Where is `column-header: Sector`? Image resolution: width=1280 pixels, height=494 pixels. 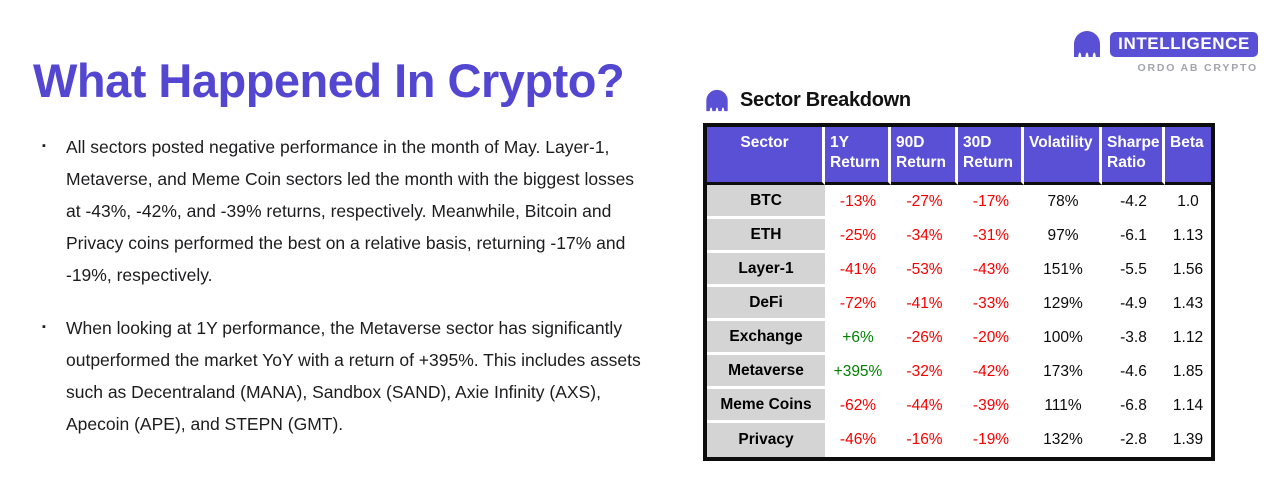 column-header: Sector is located at coordinates (766, 156).